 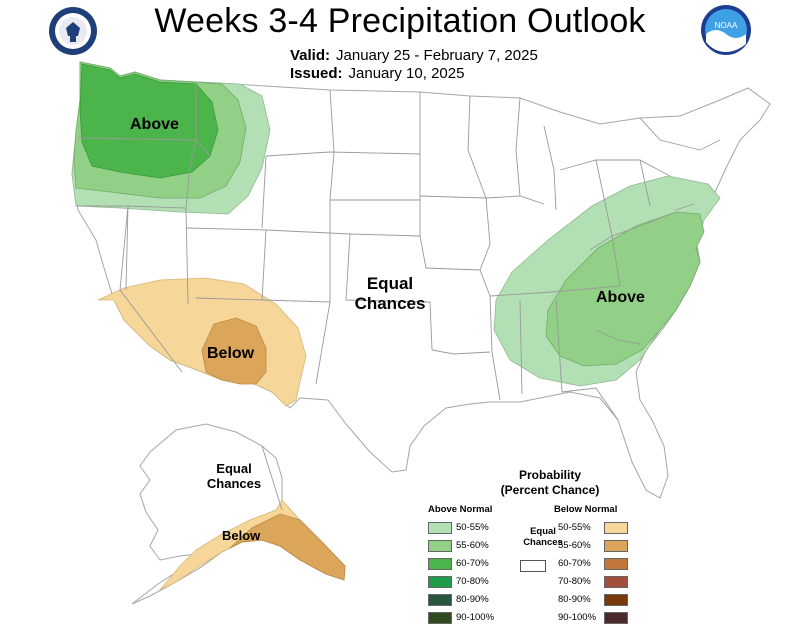 I want to click on legend-below-row: 55-60%, so click(x=550, y=546).